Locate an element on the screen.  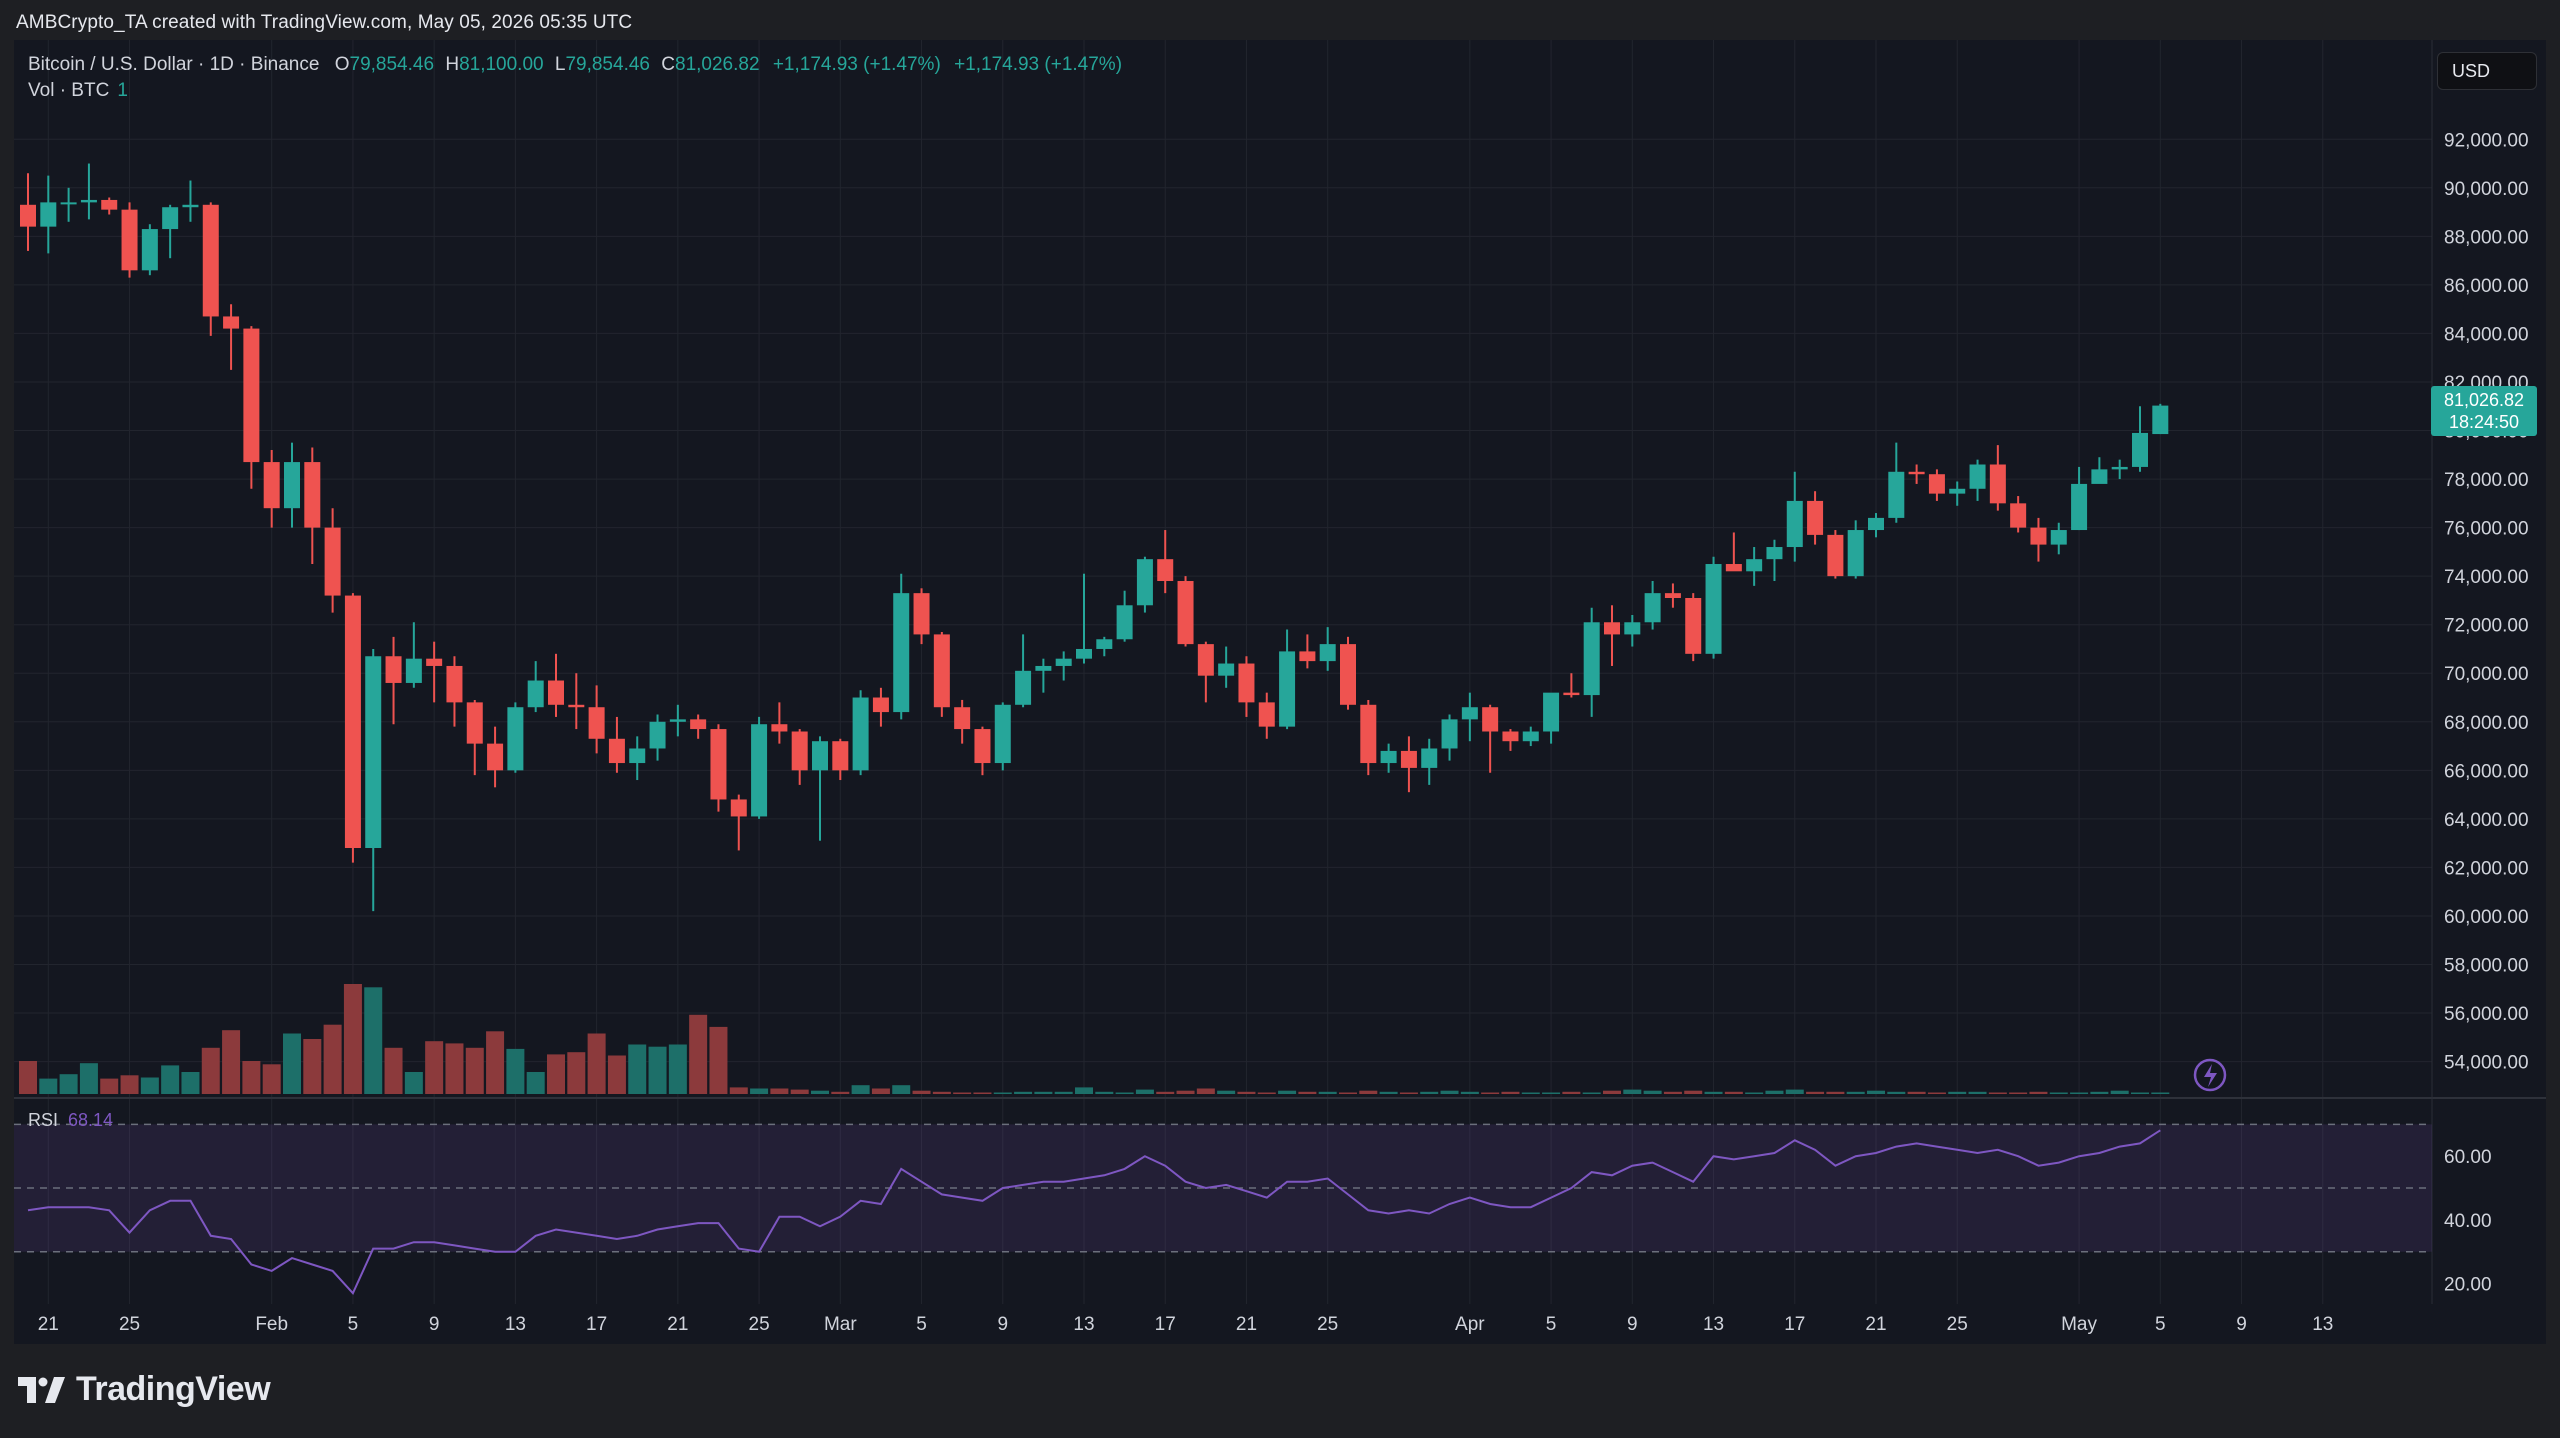
symbol-title: Bitcoin / U.S. Dollar · 1D · Binance is located at coordinates (174, 64).